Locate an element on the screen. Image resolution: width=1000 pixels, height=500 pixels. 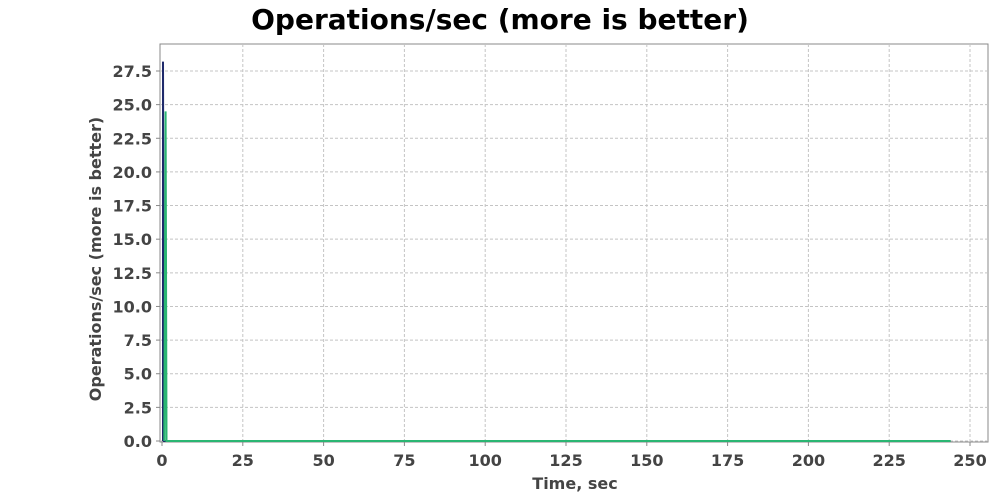
y-tick-label: 12.5 is located at coordinates (132, 273).